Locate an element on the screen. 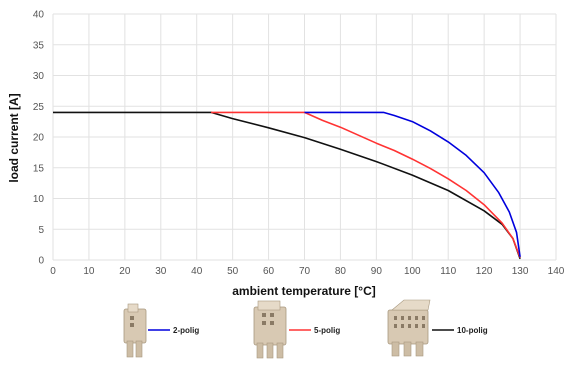 This screenshot has width=567, height=367. x-tick-label: 10 is located at coordinates (89, 271).